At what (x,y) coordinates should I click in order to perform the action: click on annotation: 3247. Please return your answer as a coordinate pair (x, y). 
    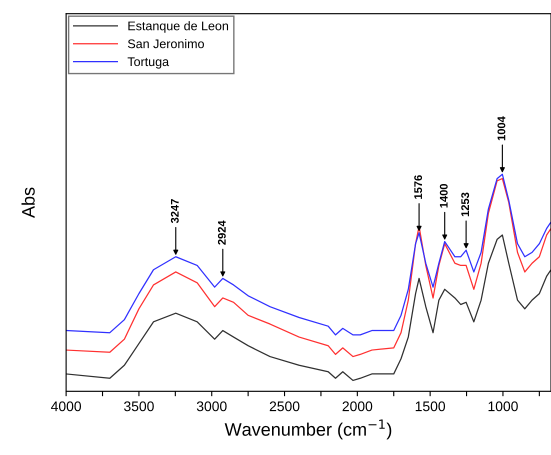
    Looking at the image, I should click on (174, 211).